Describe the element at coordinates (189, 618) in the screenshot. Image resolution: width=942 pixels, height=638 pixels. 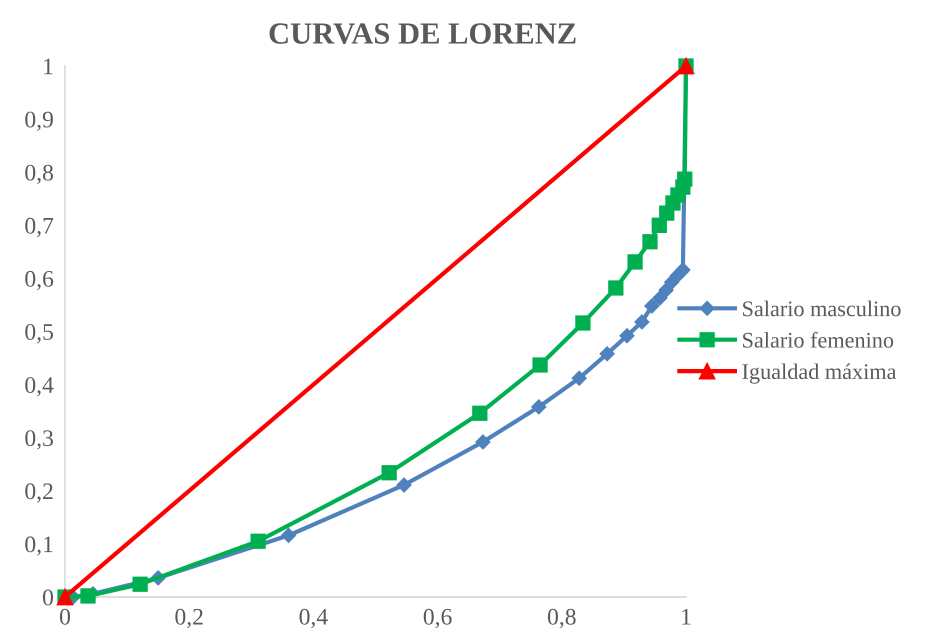
I see `x-tick-label: 0,2` at that location.